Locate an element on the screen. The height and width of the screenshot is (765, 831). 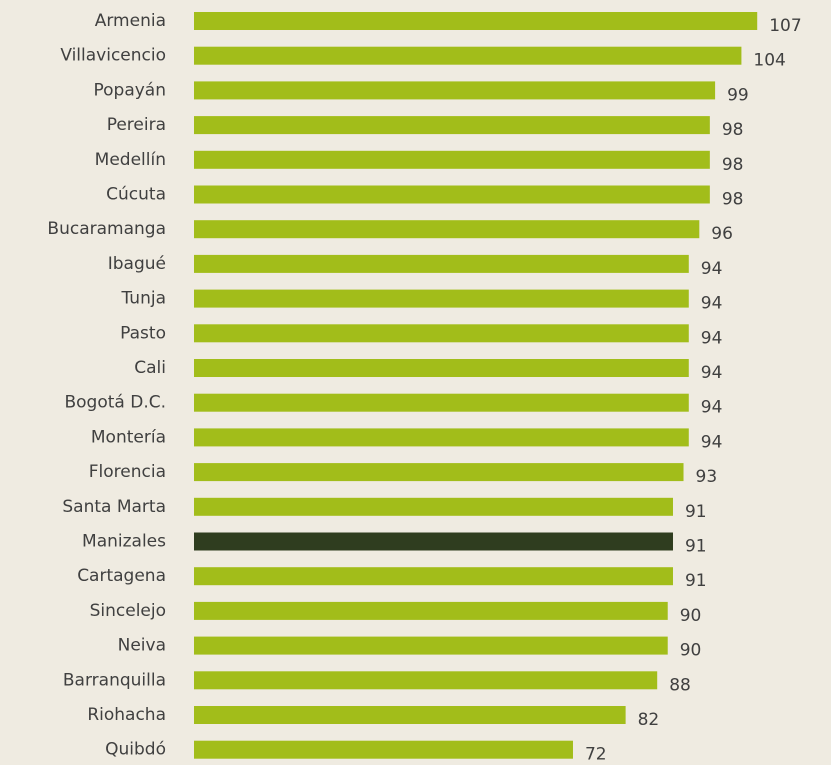
value-label: 88 is located at coordinates (680, 685).